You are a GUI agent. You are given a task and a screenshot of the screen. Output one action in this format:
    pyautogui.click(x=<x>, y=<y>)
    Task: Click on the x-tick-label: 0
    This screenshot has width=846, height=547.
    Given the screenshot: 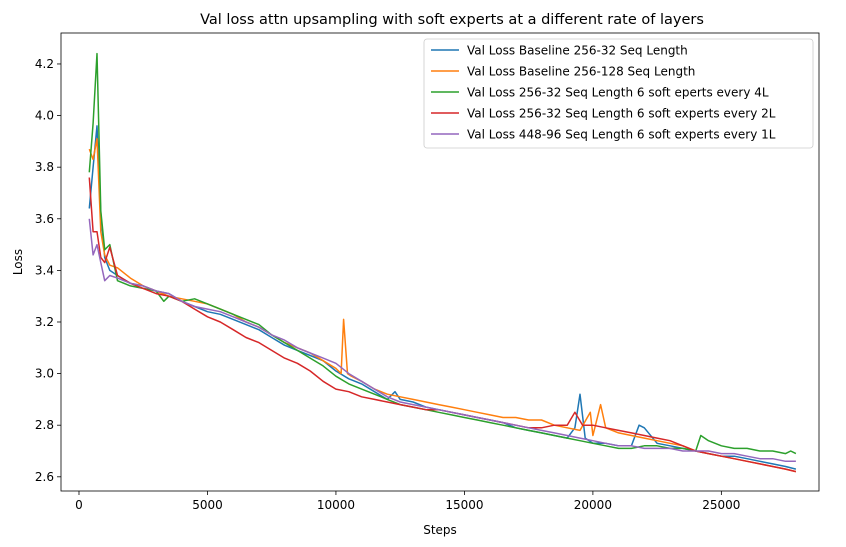 What is the action you would take?
    pyautogui.click(x=79, y=505)
    